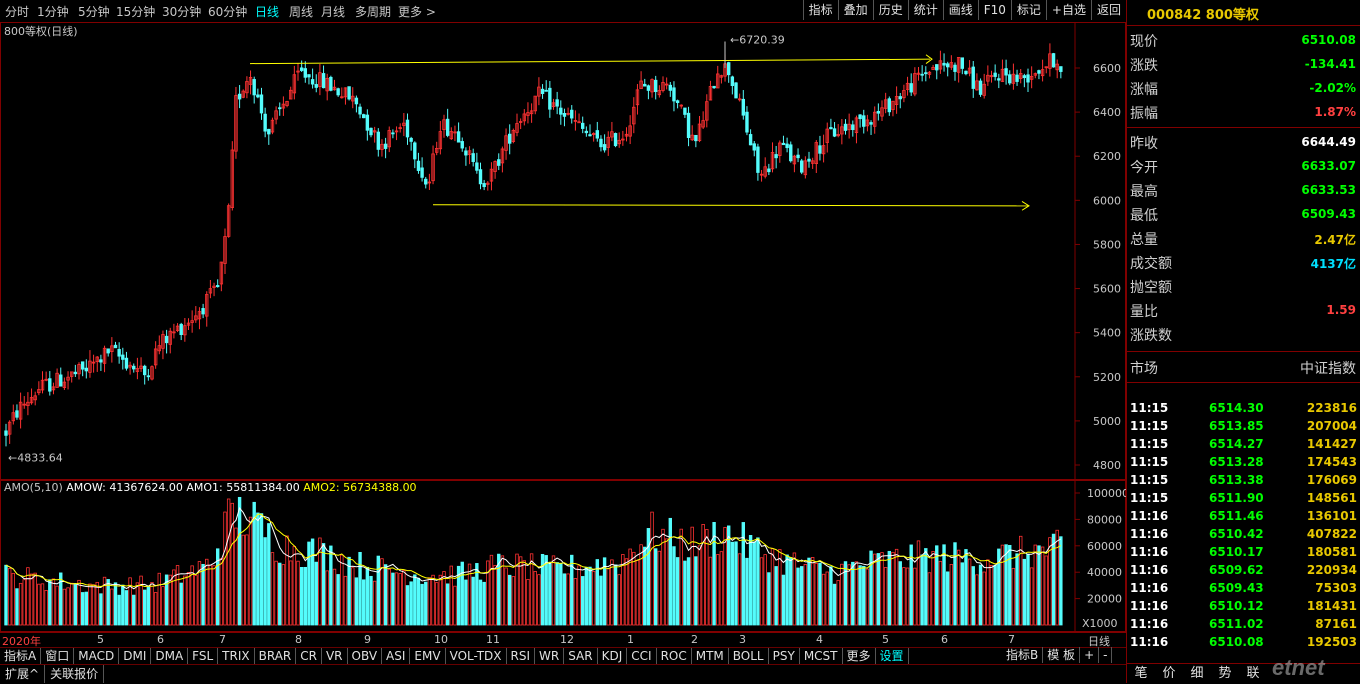 The width and height of the screenshot is (1360, 684). Describe the element at coordinates (1028, 10) in the screenshot. I see `tool-button-6: 标记` at that location.